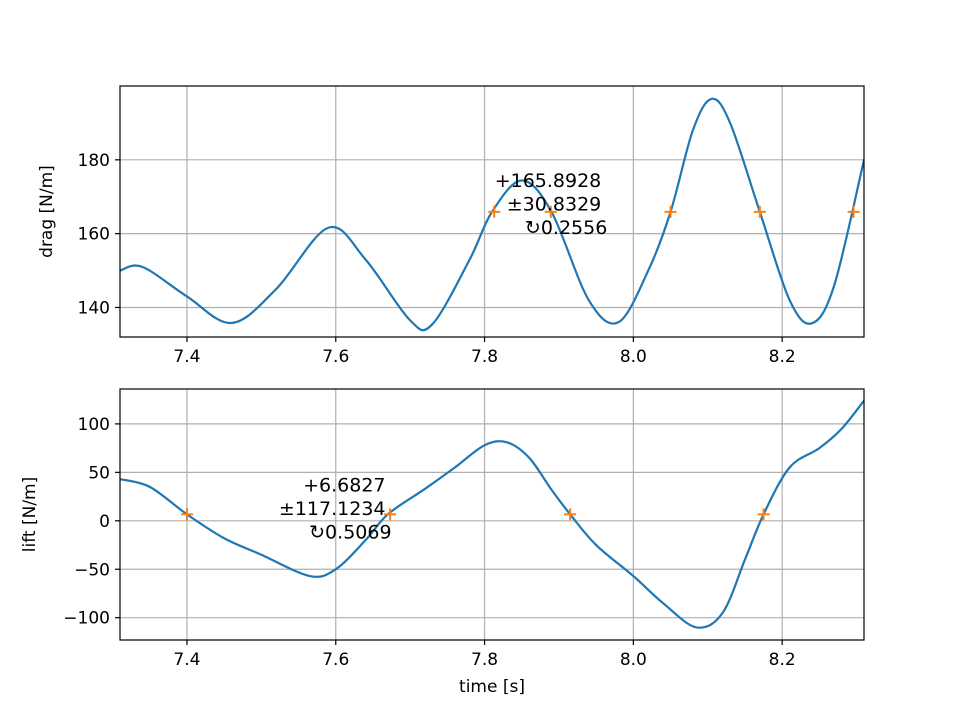 Image resolution: width=960 pixels, height=720 pixels. I want to click on drag-y-tick-label: 140, so click(94, 308).